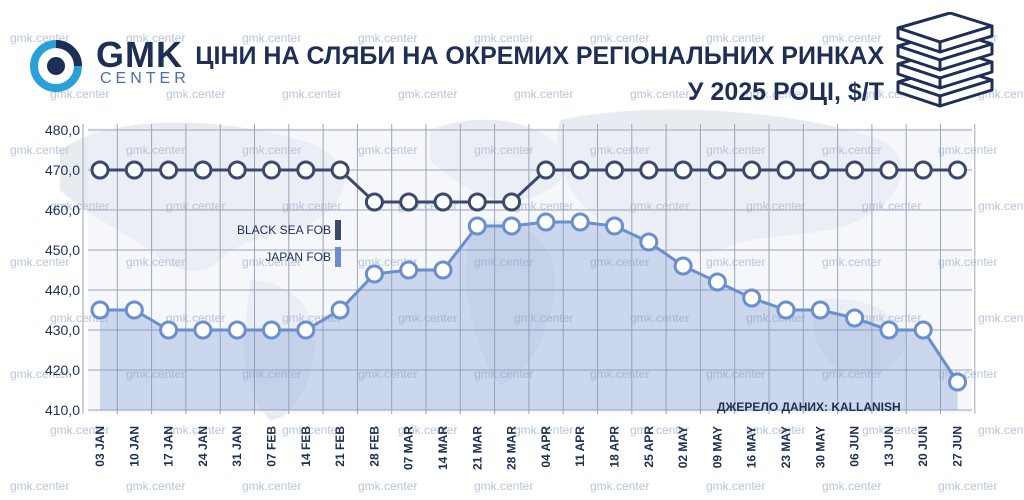 This screenshot has width=1024, height=500. What do you see at coordinates (889, 446) in the screenshot?
I see `x-tick-label: 13 JUN` at bounding box center [889, 446].